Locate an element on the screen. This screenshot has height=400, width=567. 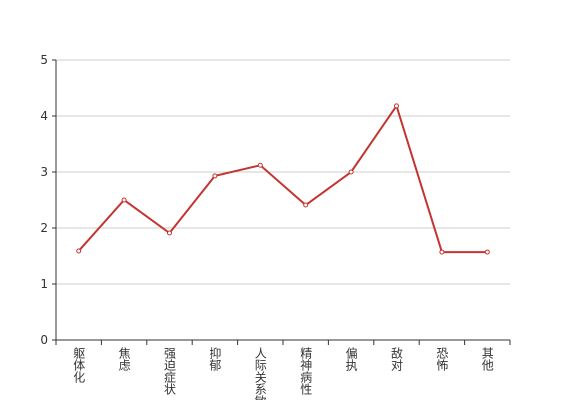
y-tick-label: 3 is located at coordinates (44, 172).